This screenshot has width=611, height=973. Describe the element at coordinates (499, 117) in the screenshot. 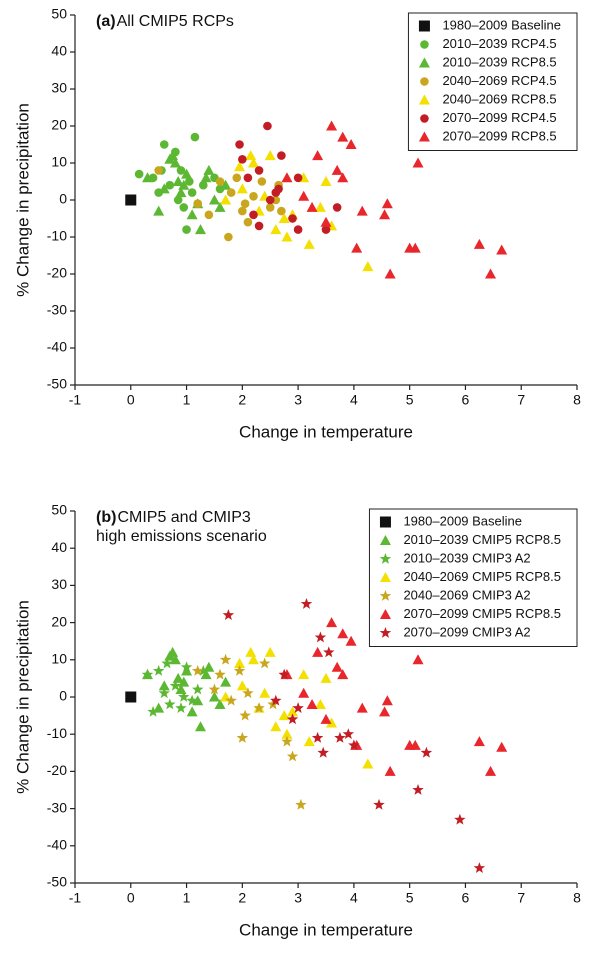

I see `legend-label: 2070–2099 RCP4.5` at that location.